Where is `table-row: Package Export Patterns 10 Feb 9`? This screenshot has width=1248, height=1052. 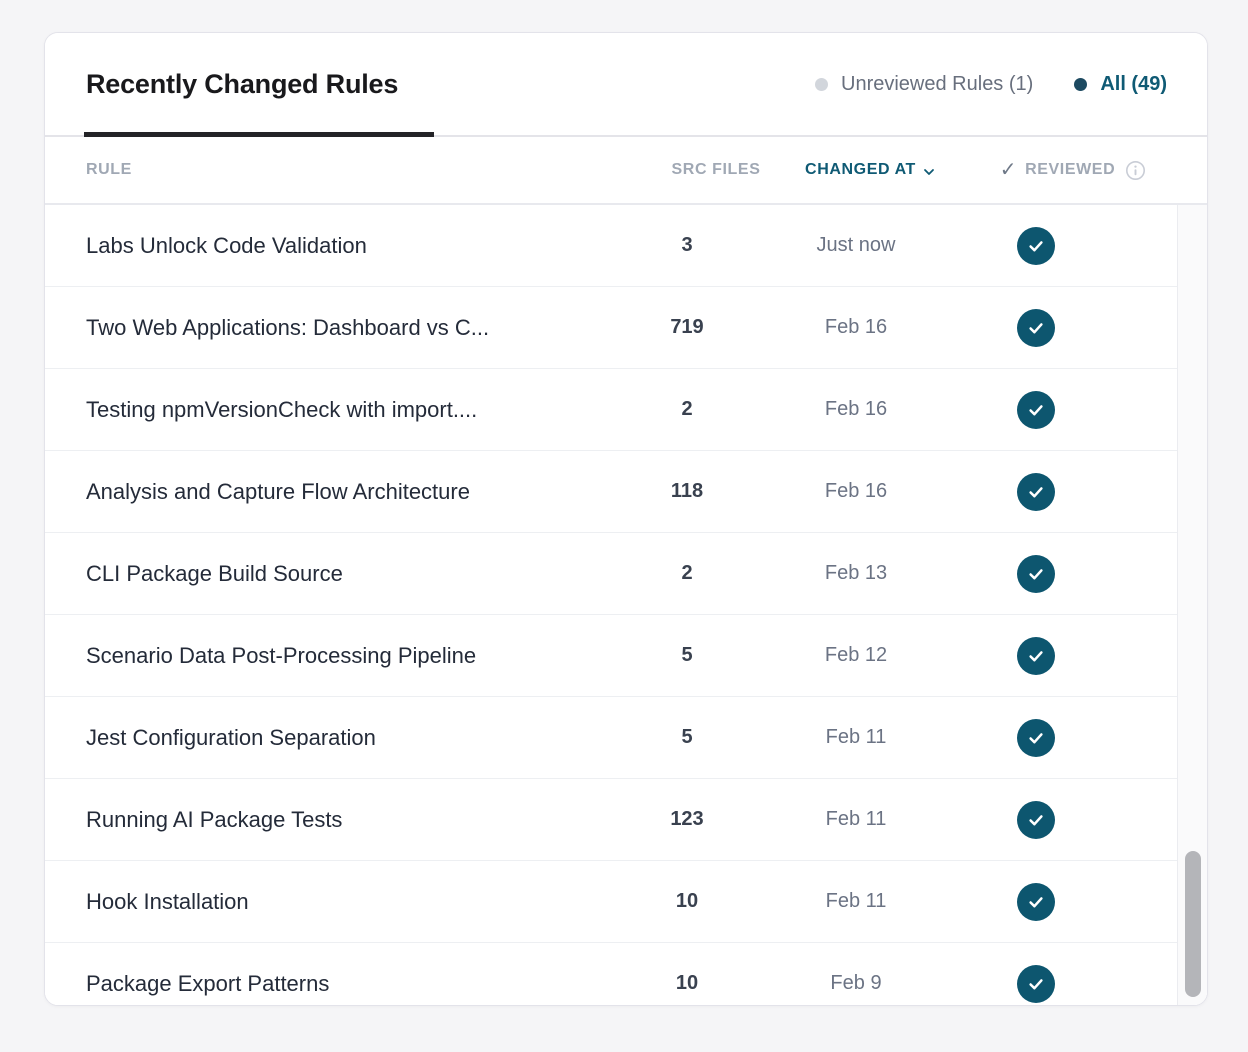
table-row: Package Export Patterns 10 Feb 9 is located at coordinates (626, 974).